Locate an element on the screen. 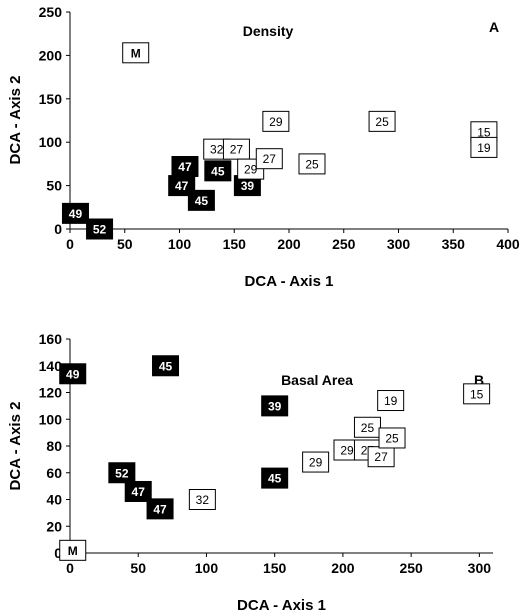 This screenshot has width=521, height=616. x-tick-label: 0 is located at coordinates (70, 568).